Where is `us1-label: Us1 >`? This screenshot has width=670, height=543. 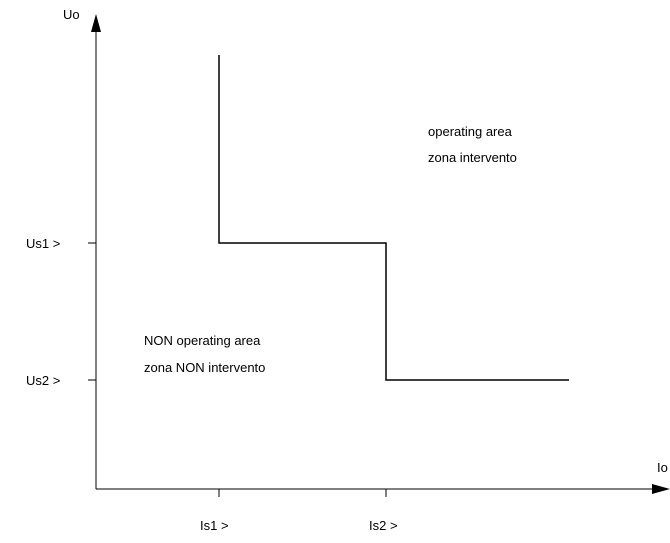 us1-label: Us1 > is located at coordinates (43, 243).